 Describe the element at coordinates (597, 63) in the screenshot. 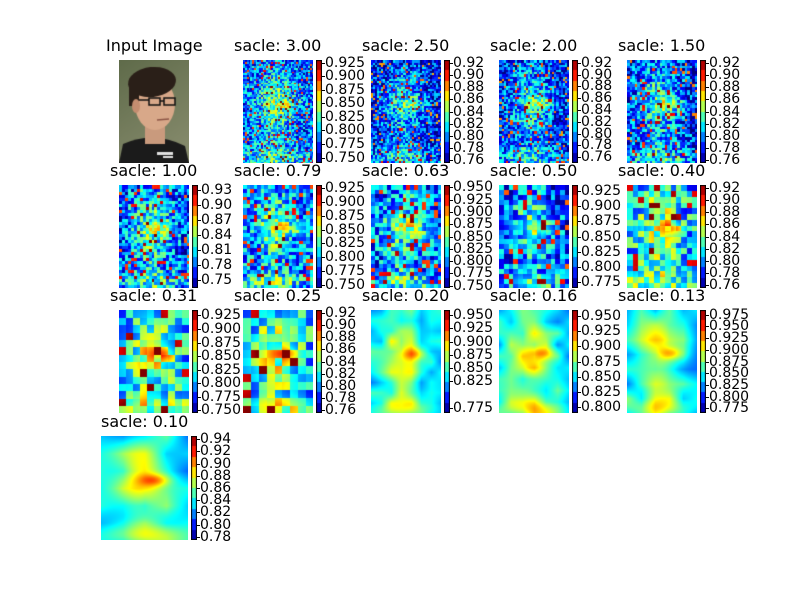

I see `colorbar-tick-label: 0.92` at that location.